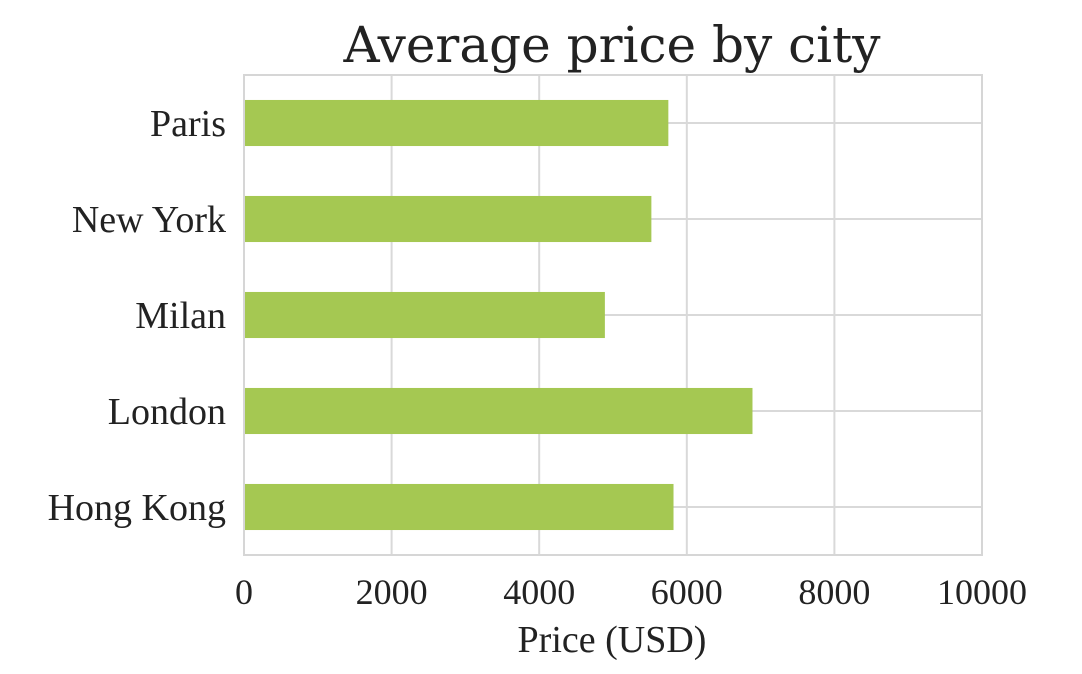  What do you see at coordinates (459, 507) in the screenshot?
I see `bar-hong-kong` at bounding box center [459, 507].